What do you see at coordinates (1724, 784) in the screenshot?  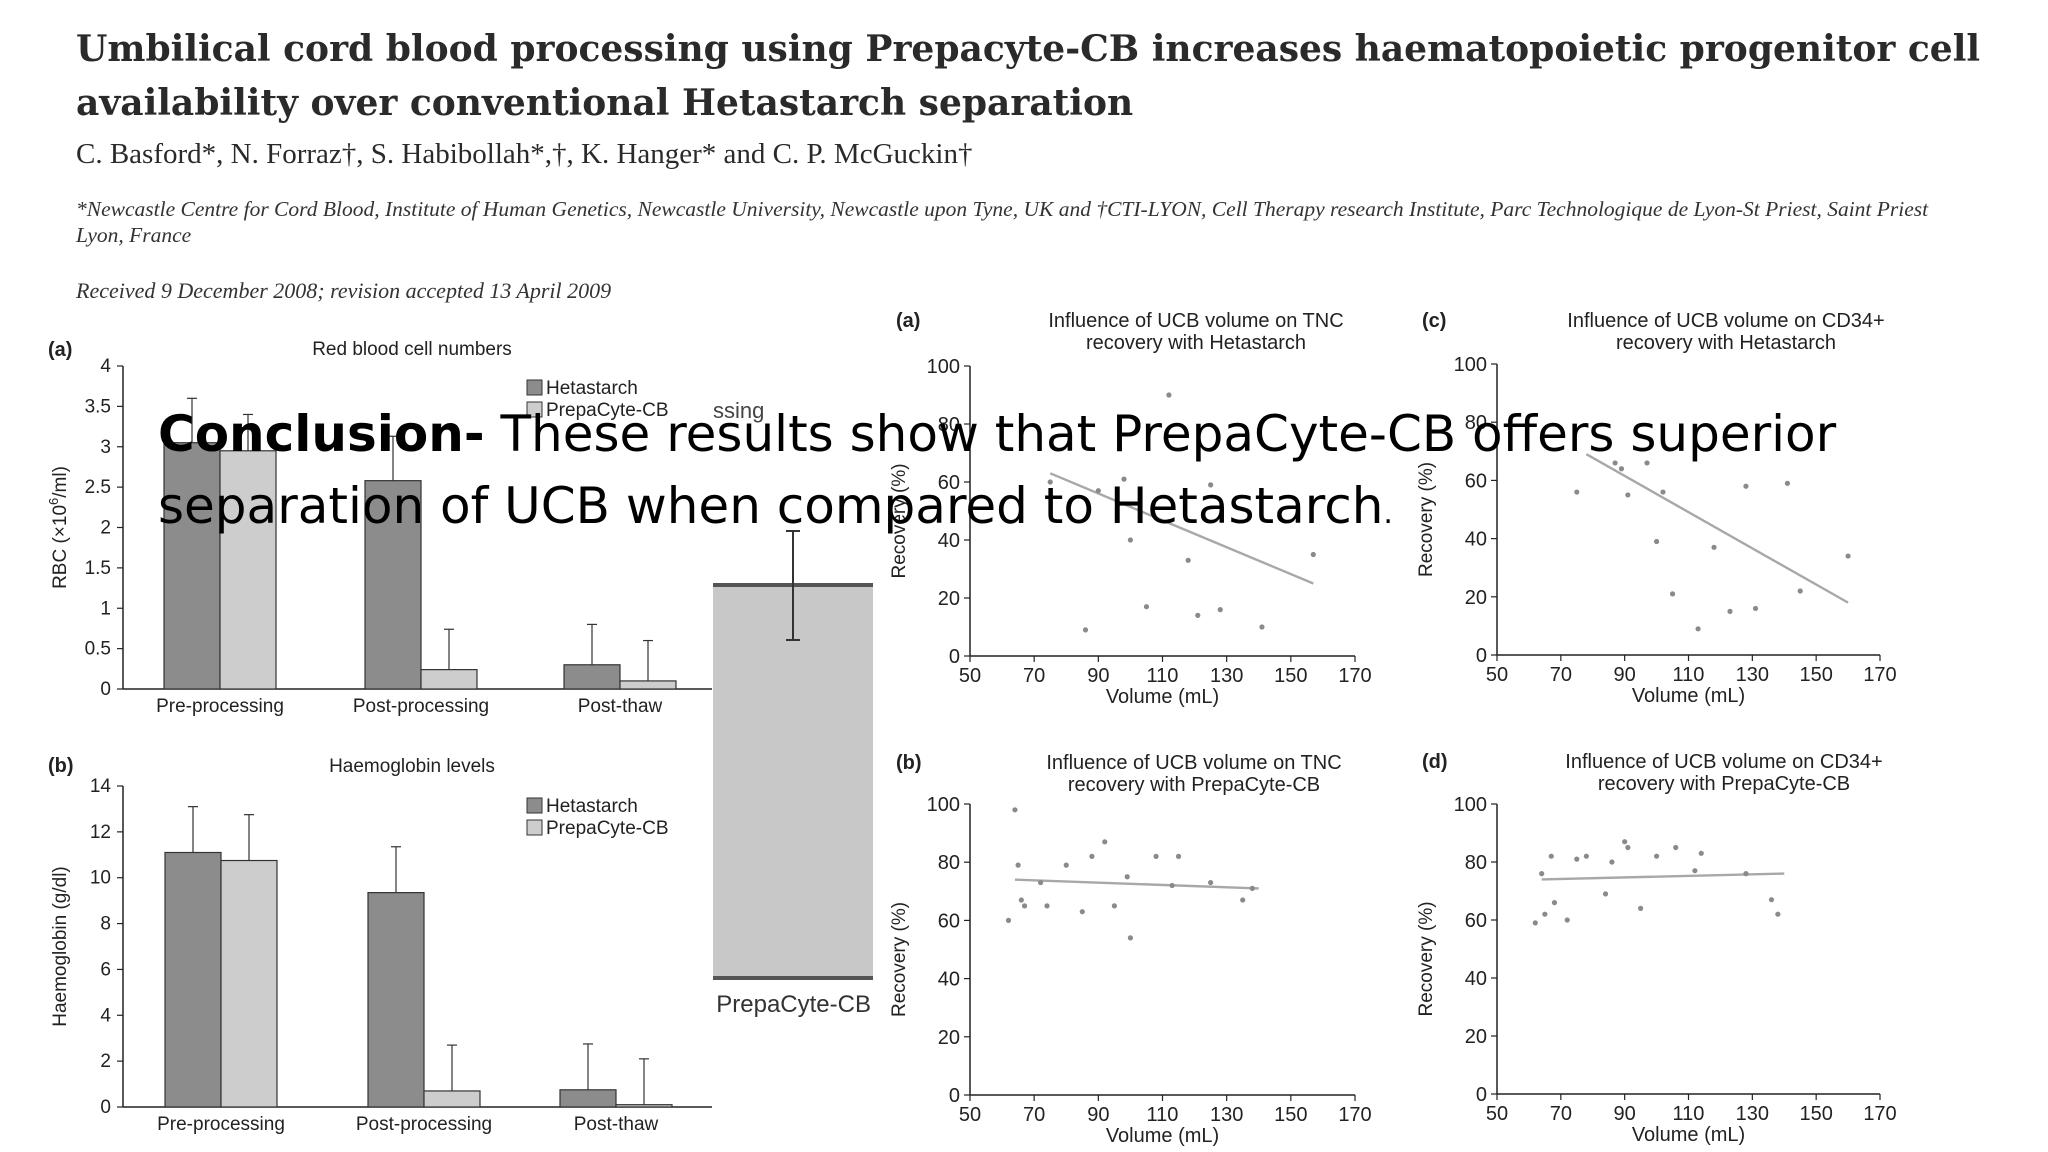 I see `chart-title-line: recovery with PrepaCyte-CB` at bounding box center [1724, 784].